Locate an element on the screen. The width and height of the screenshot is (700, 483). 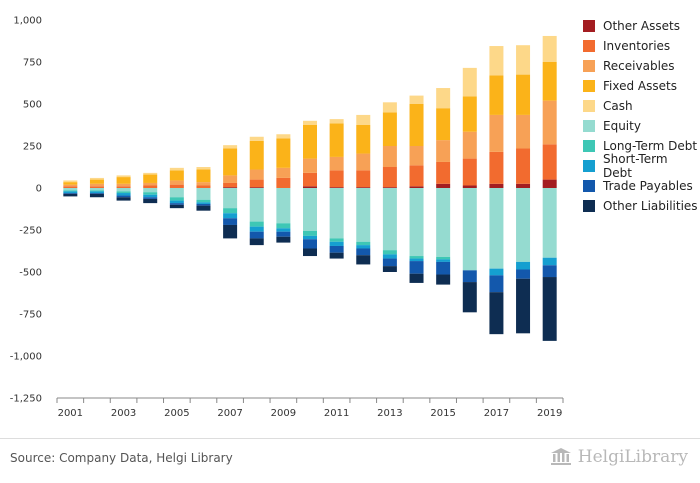
legend-item: Fixed Assets is located at coordinates (641, 86).